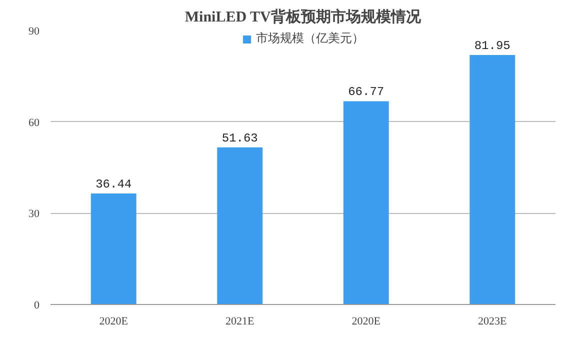 The height and width of the screenshot is (344, 575). Describe the element at coordinates (240, 322) in the screenshot. I see `x-tick-label: 2021E` at that location.